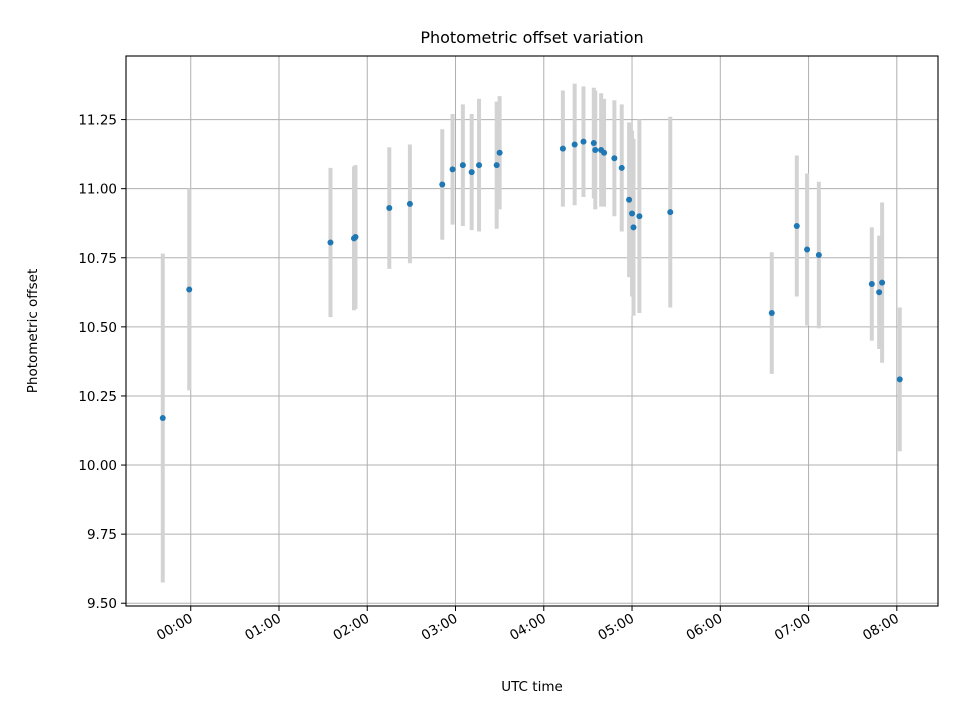 This screenshot has width=960, height=720. What do you see at coordinates (532, 687) in the screenshot?
I see `x-axis-label: UTC time` at bounding box center [532, 687].